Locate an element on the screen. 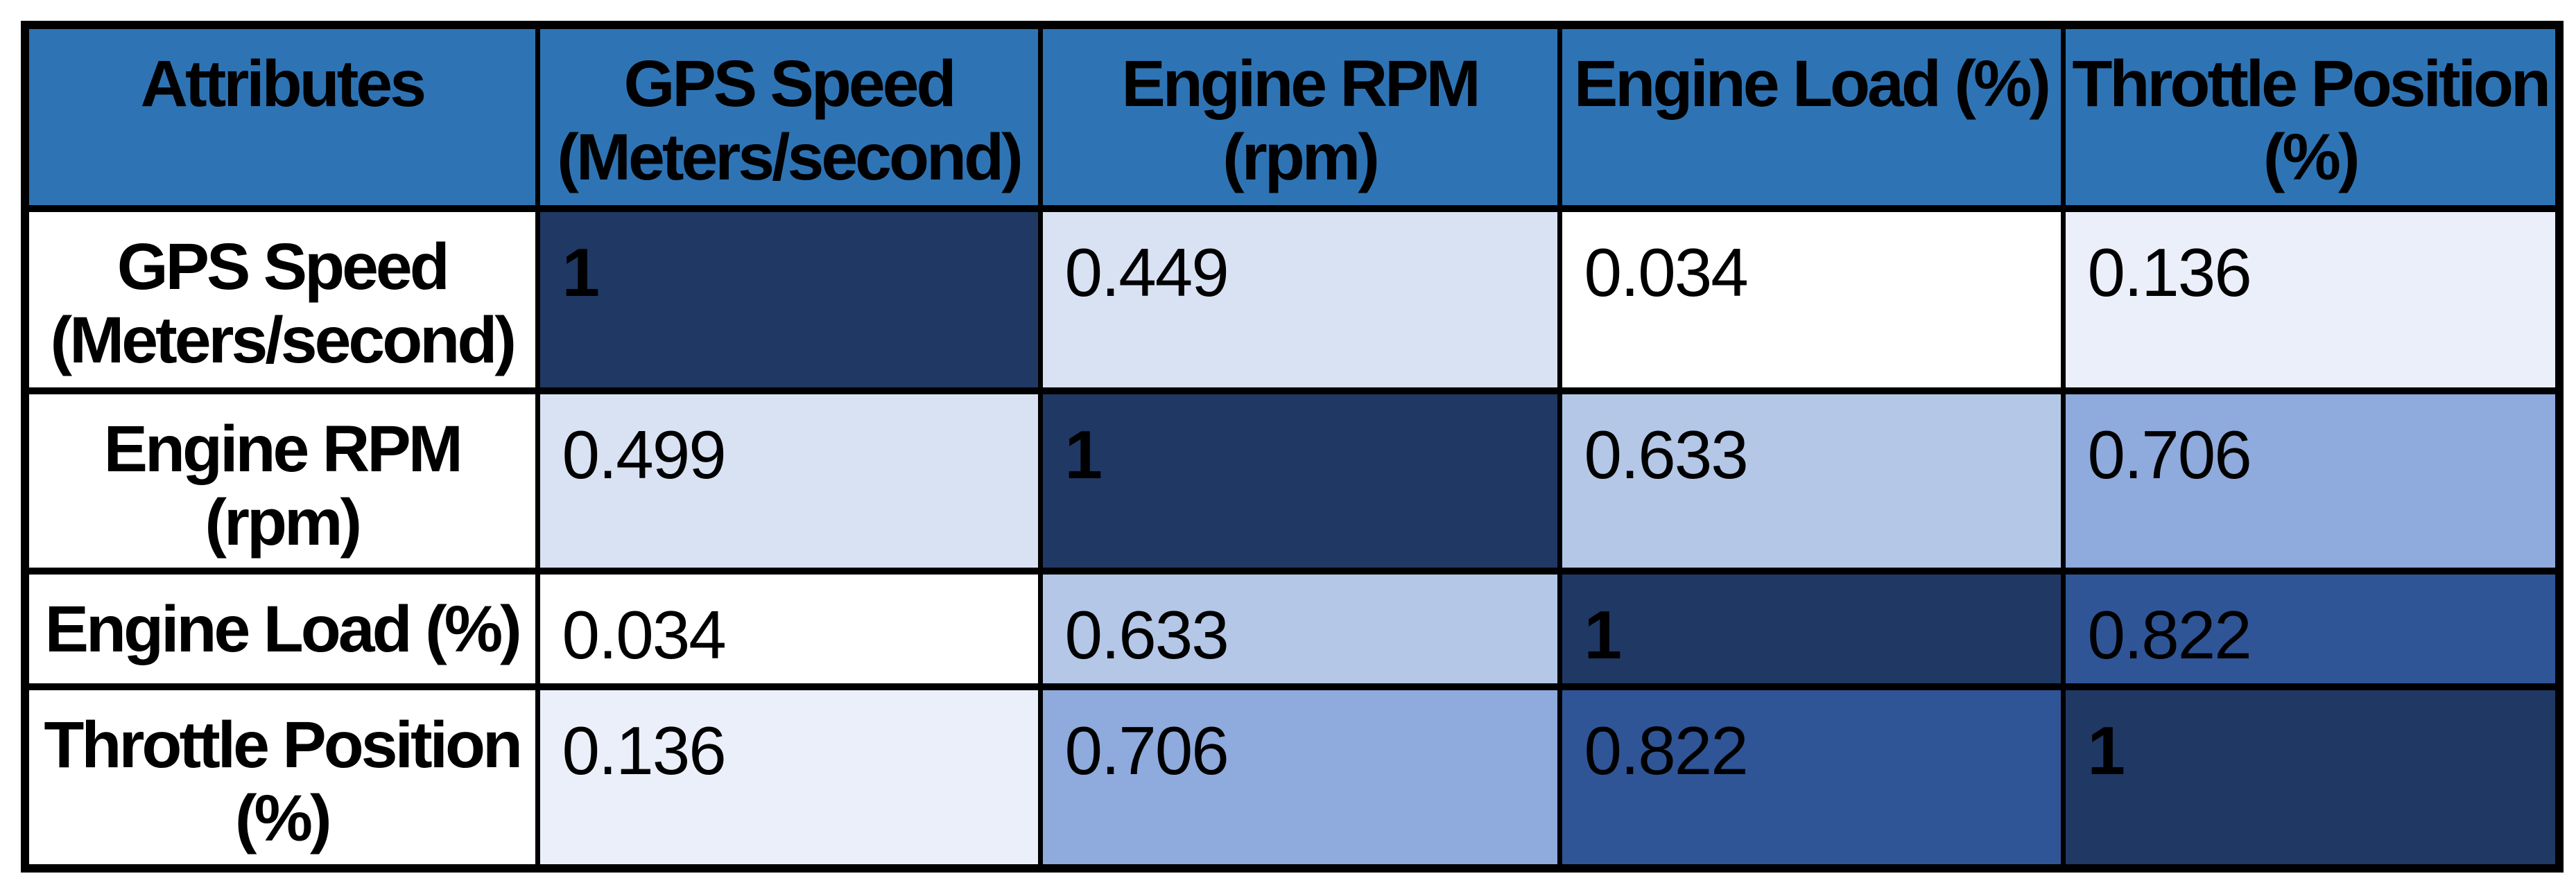 The image size is (2576, 885). table-row-engine-load: Engine Load (%) 0.034 0.633 1 0.822 is located at coordinates (1292, 629).